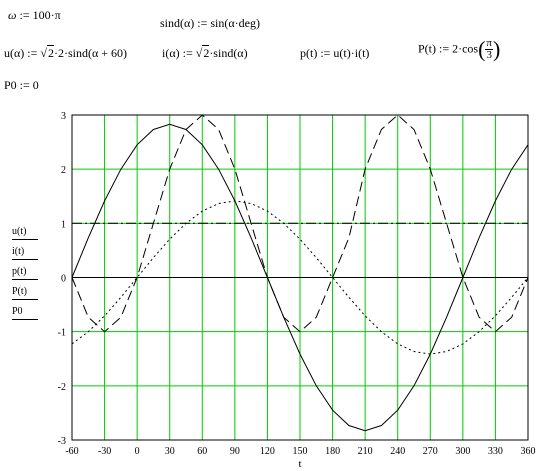 The width and height of the screenshot is (555, 471). I want to click on y-tick-label: 0, so click(63, 279).